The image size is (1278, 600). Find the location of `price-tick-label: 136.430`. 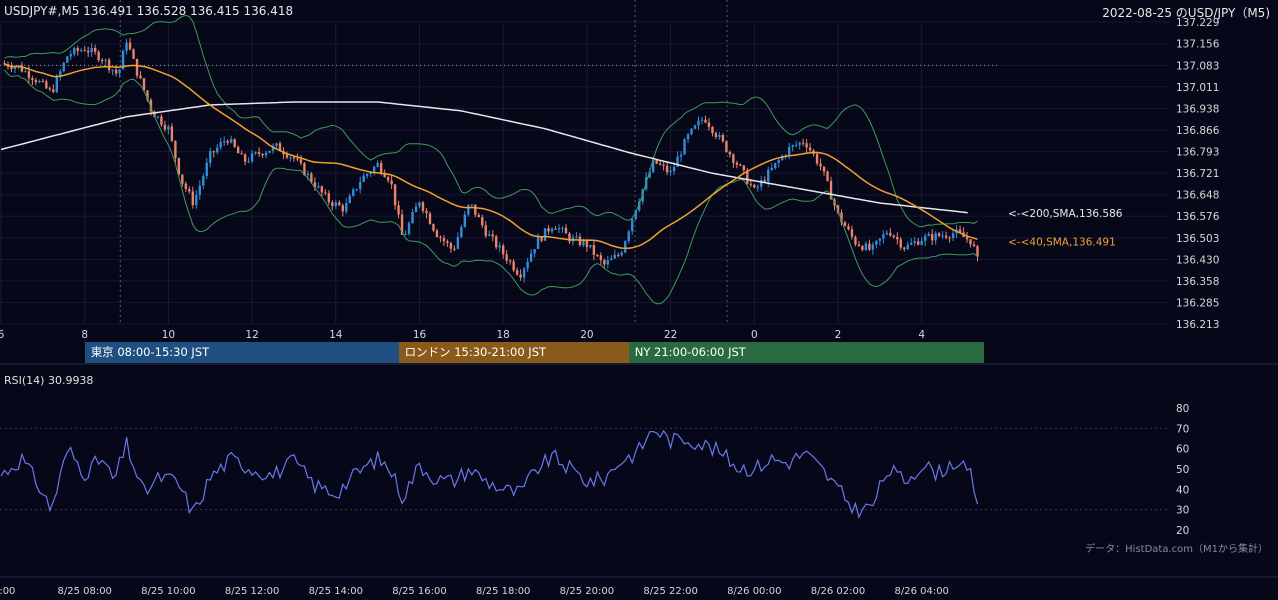

price-tick-label: 136.430 is located at coordinates (1197, 260).